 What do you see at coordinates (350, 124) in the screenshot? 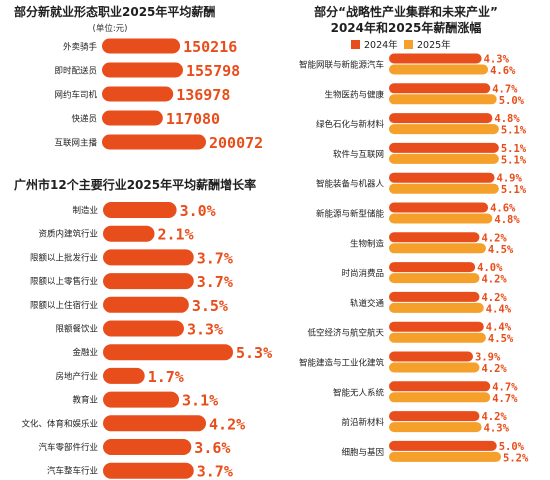
I see `category-label: 绿色石化与新材料` at bounding box center [350, 124].